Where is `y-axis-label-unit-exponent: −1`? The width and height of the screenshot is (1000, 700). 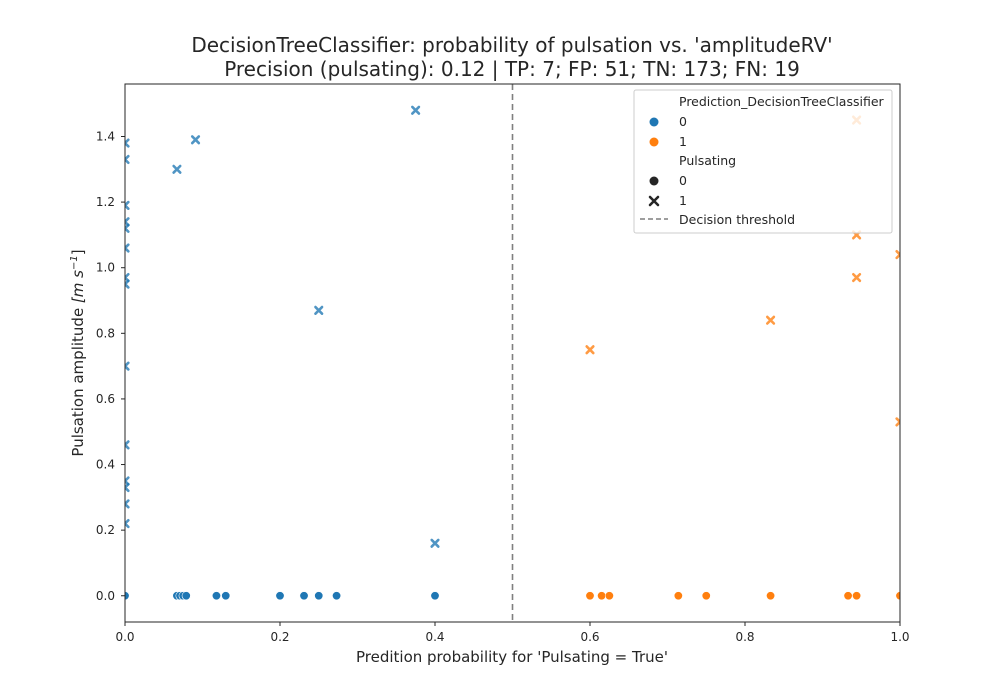
y-axis-label-unit-exponent: −1 is located at coordinates (74, 262).